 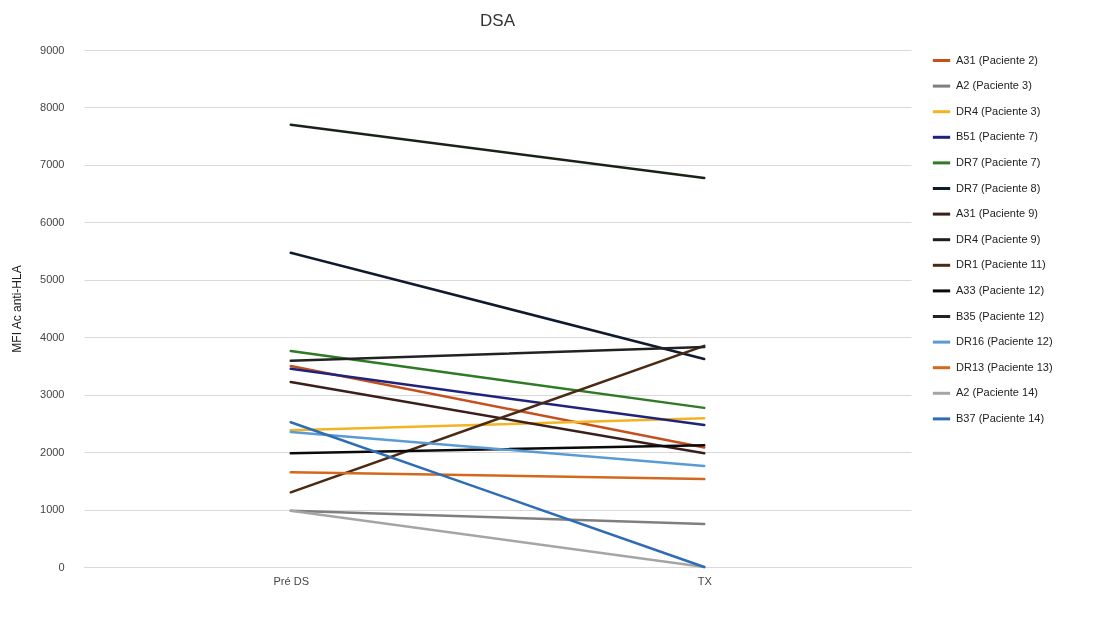 I want to click on legend-label: A33 (Paciente 12), so click(x=1000, y=289).